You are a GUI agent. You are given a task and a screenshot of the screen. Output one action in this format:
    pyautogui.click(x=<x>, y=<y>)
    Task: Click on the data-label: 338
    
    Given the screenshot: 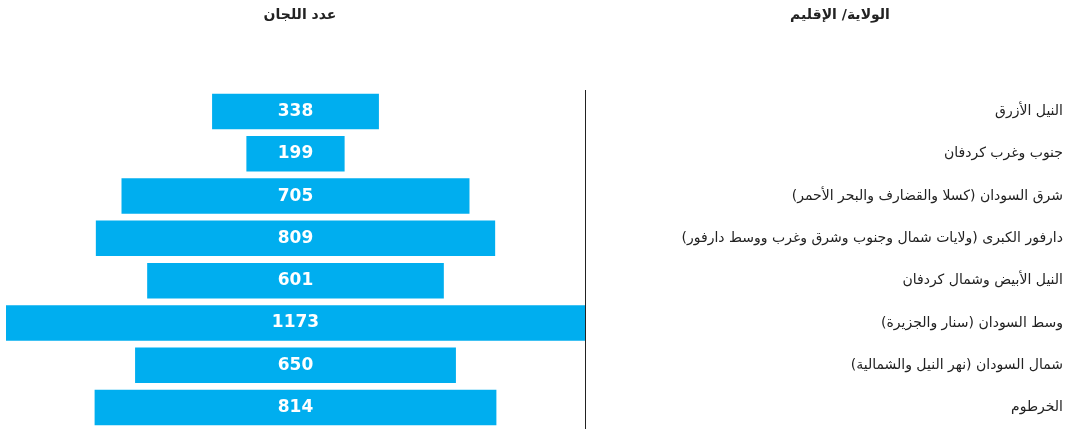 What is the action you would take?
    pyautogui.click(x=295, y=109)
    